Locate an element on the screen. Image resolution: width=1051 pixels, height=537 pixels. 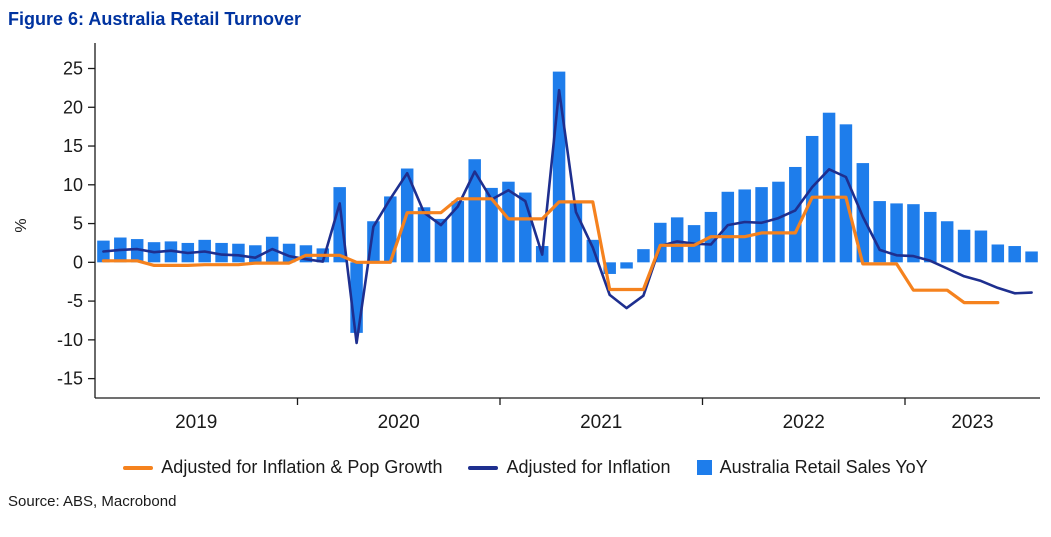
source-note: Source: ABS, Macrobond is located at coordinates (92, 501).